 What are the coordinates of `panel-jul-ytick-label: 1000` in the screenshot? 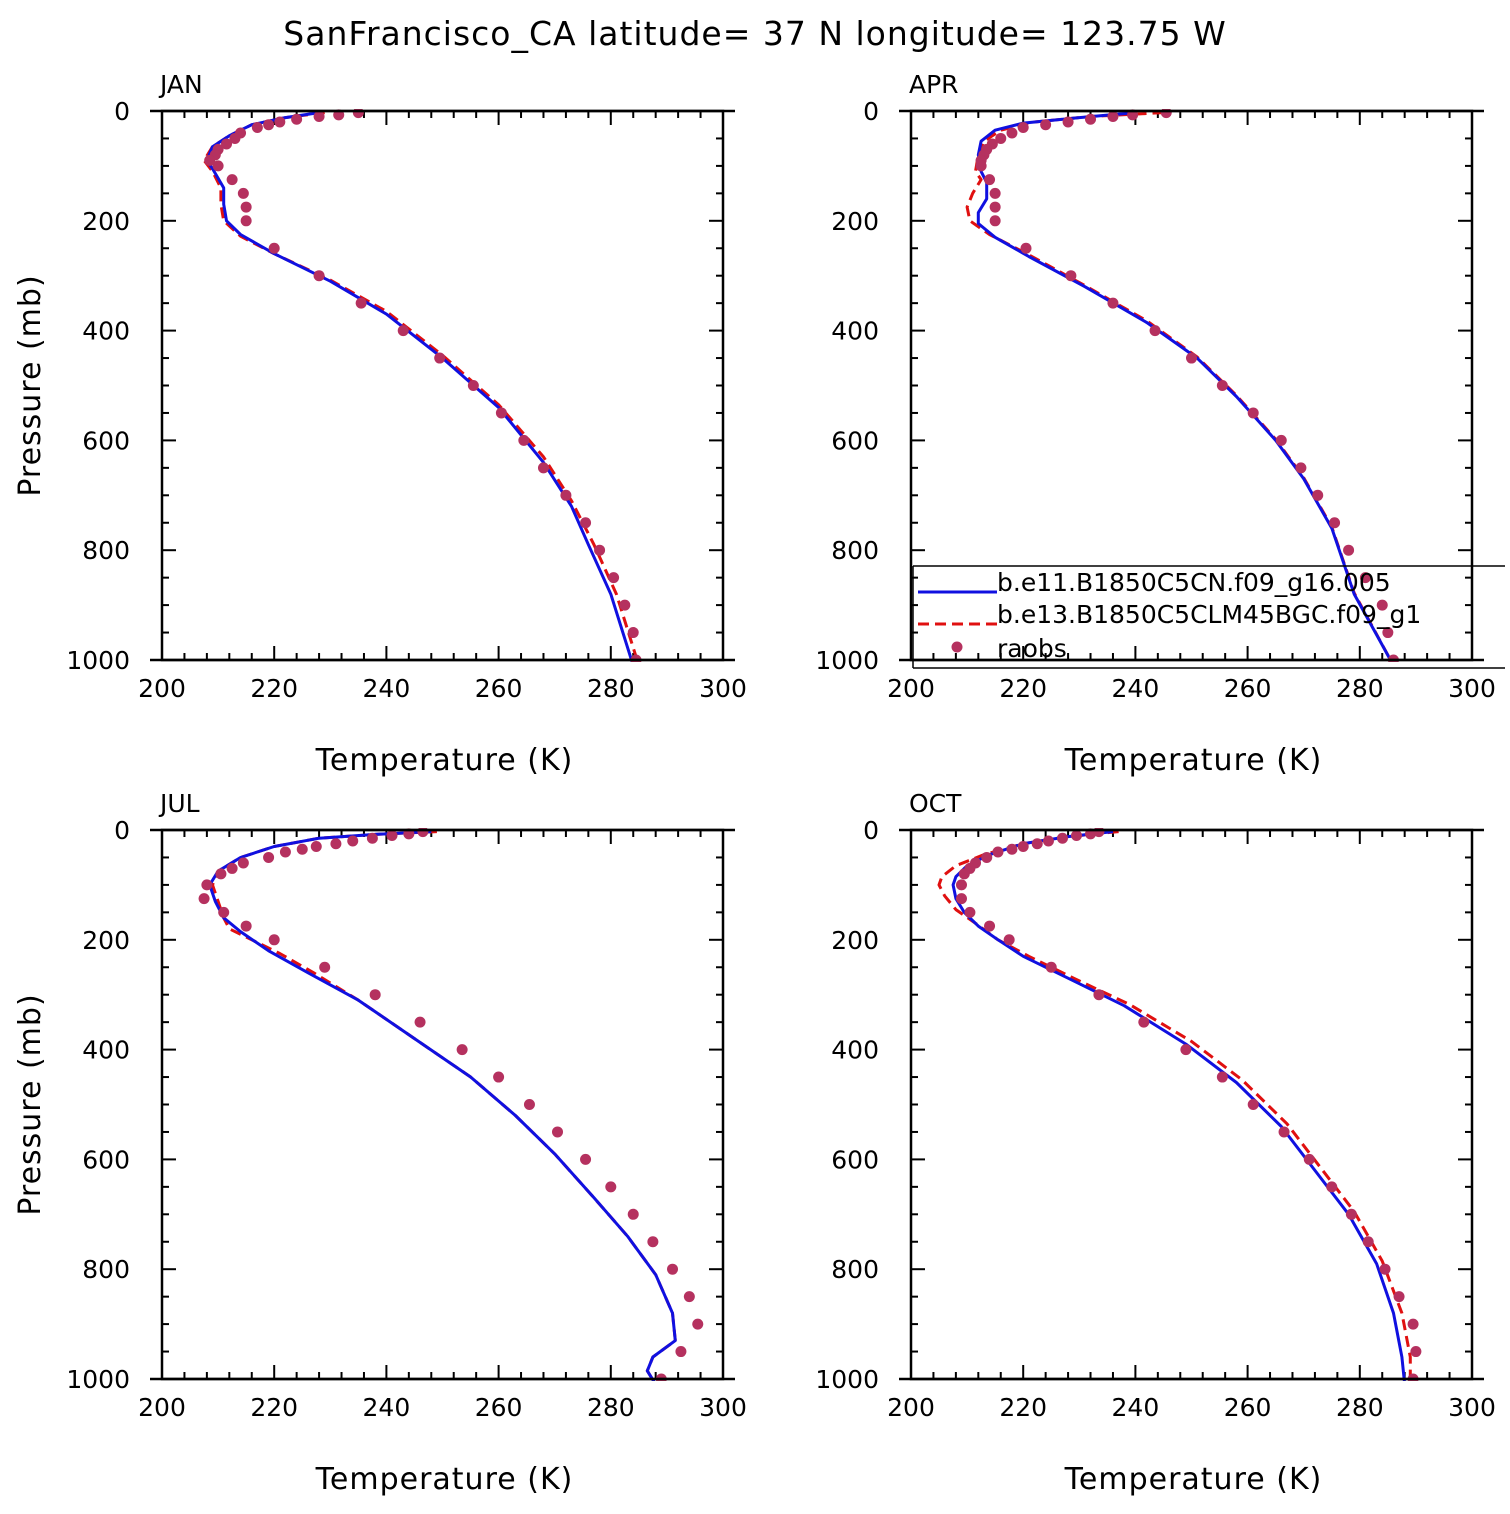 It's located at (98, 1379).